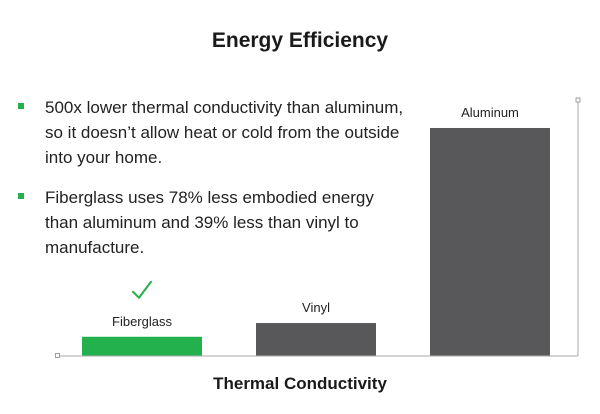 Image resolution: width=600 pixels, height=414 pixels. Describe the element at coordinates (316, 307) in the screenshot. I see `bar-label-vinyl: Vinyl` at that location.